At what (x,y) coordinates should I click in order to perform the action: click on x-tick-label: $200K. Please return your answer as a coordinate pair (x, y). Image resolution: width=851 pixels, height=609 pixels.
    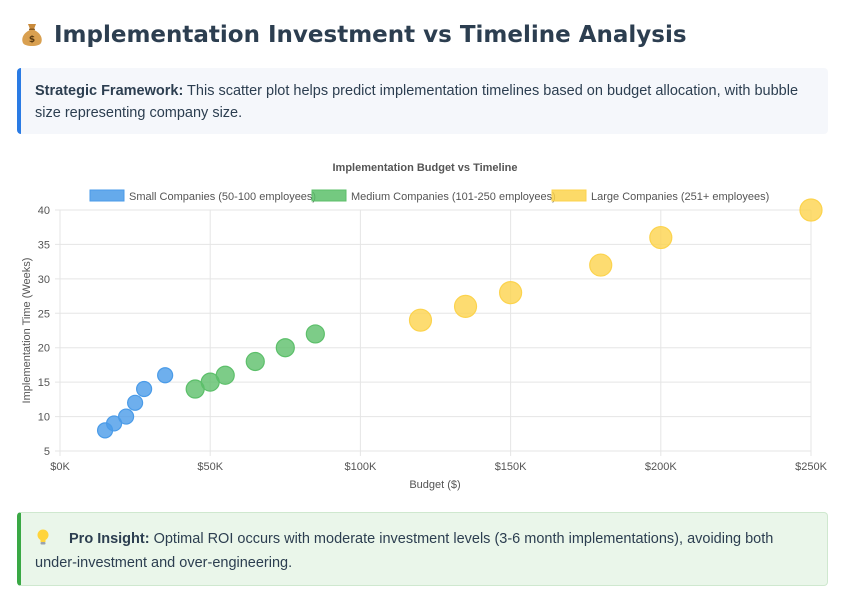
    Looking at the image, I should click on (661, 467).